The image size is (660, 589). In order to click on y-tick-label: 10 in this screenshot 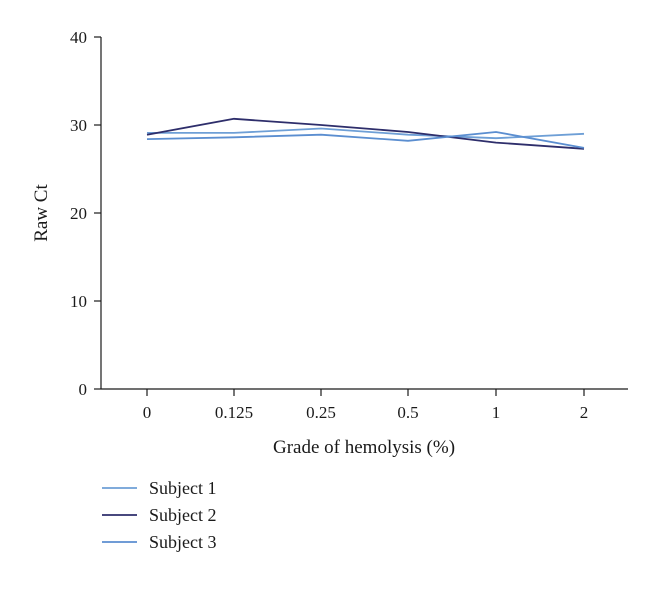, I will do `click(78, 301)`.